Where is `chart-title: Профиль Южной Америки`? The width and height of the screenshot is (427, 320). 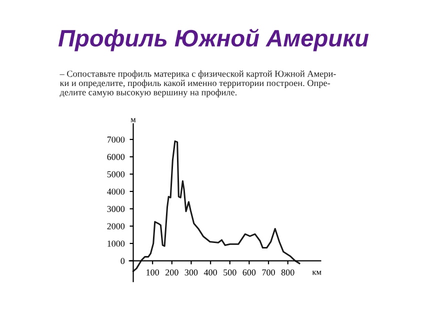
chart-title: Профиль Южной Америки is located at coordinates (213, 40).